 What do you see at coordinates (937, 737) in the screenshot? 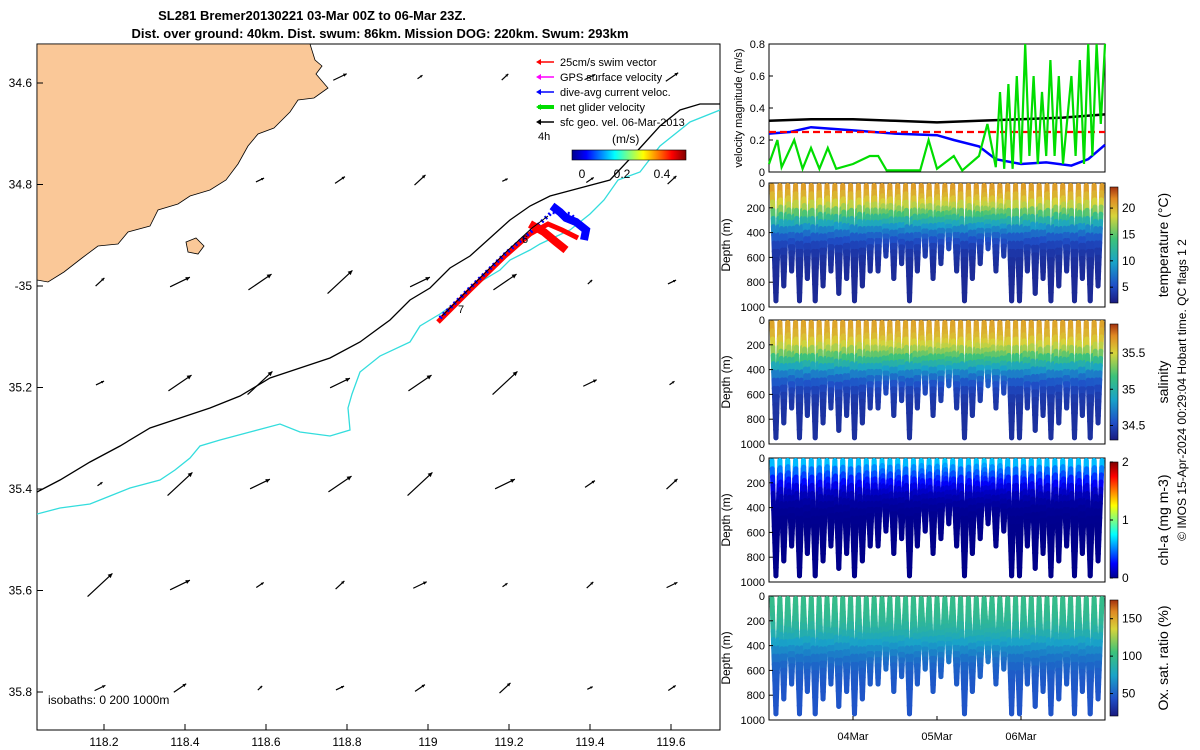
I see `time-tick: 05Mar` at bounding box center [937, 737].